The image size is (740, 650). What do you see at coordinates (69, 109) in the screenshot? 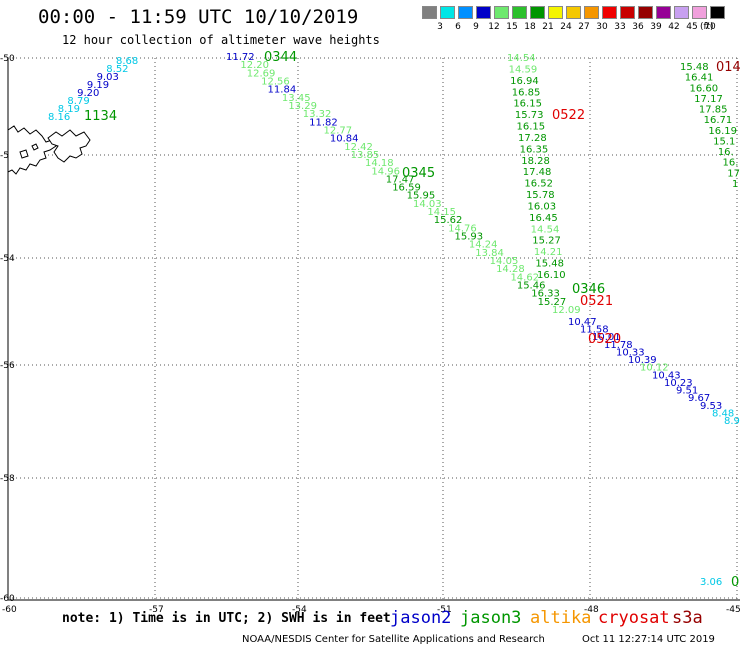
I see `wave-height-value: 8.19` at bounding box center [69, 109].